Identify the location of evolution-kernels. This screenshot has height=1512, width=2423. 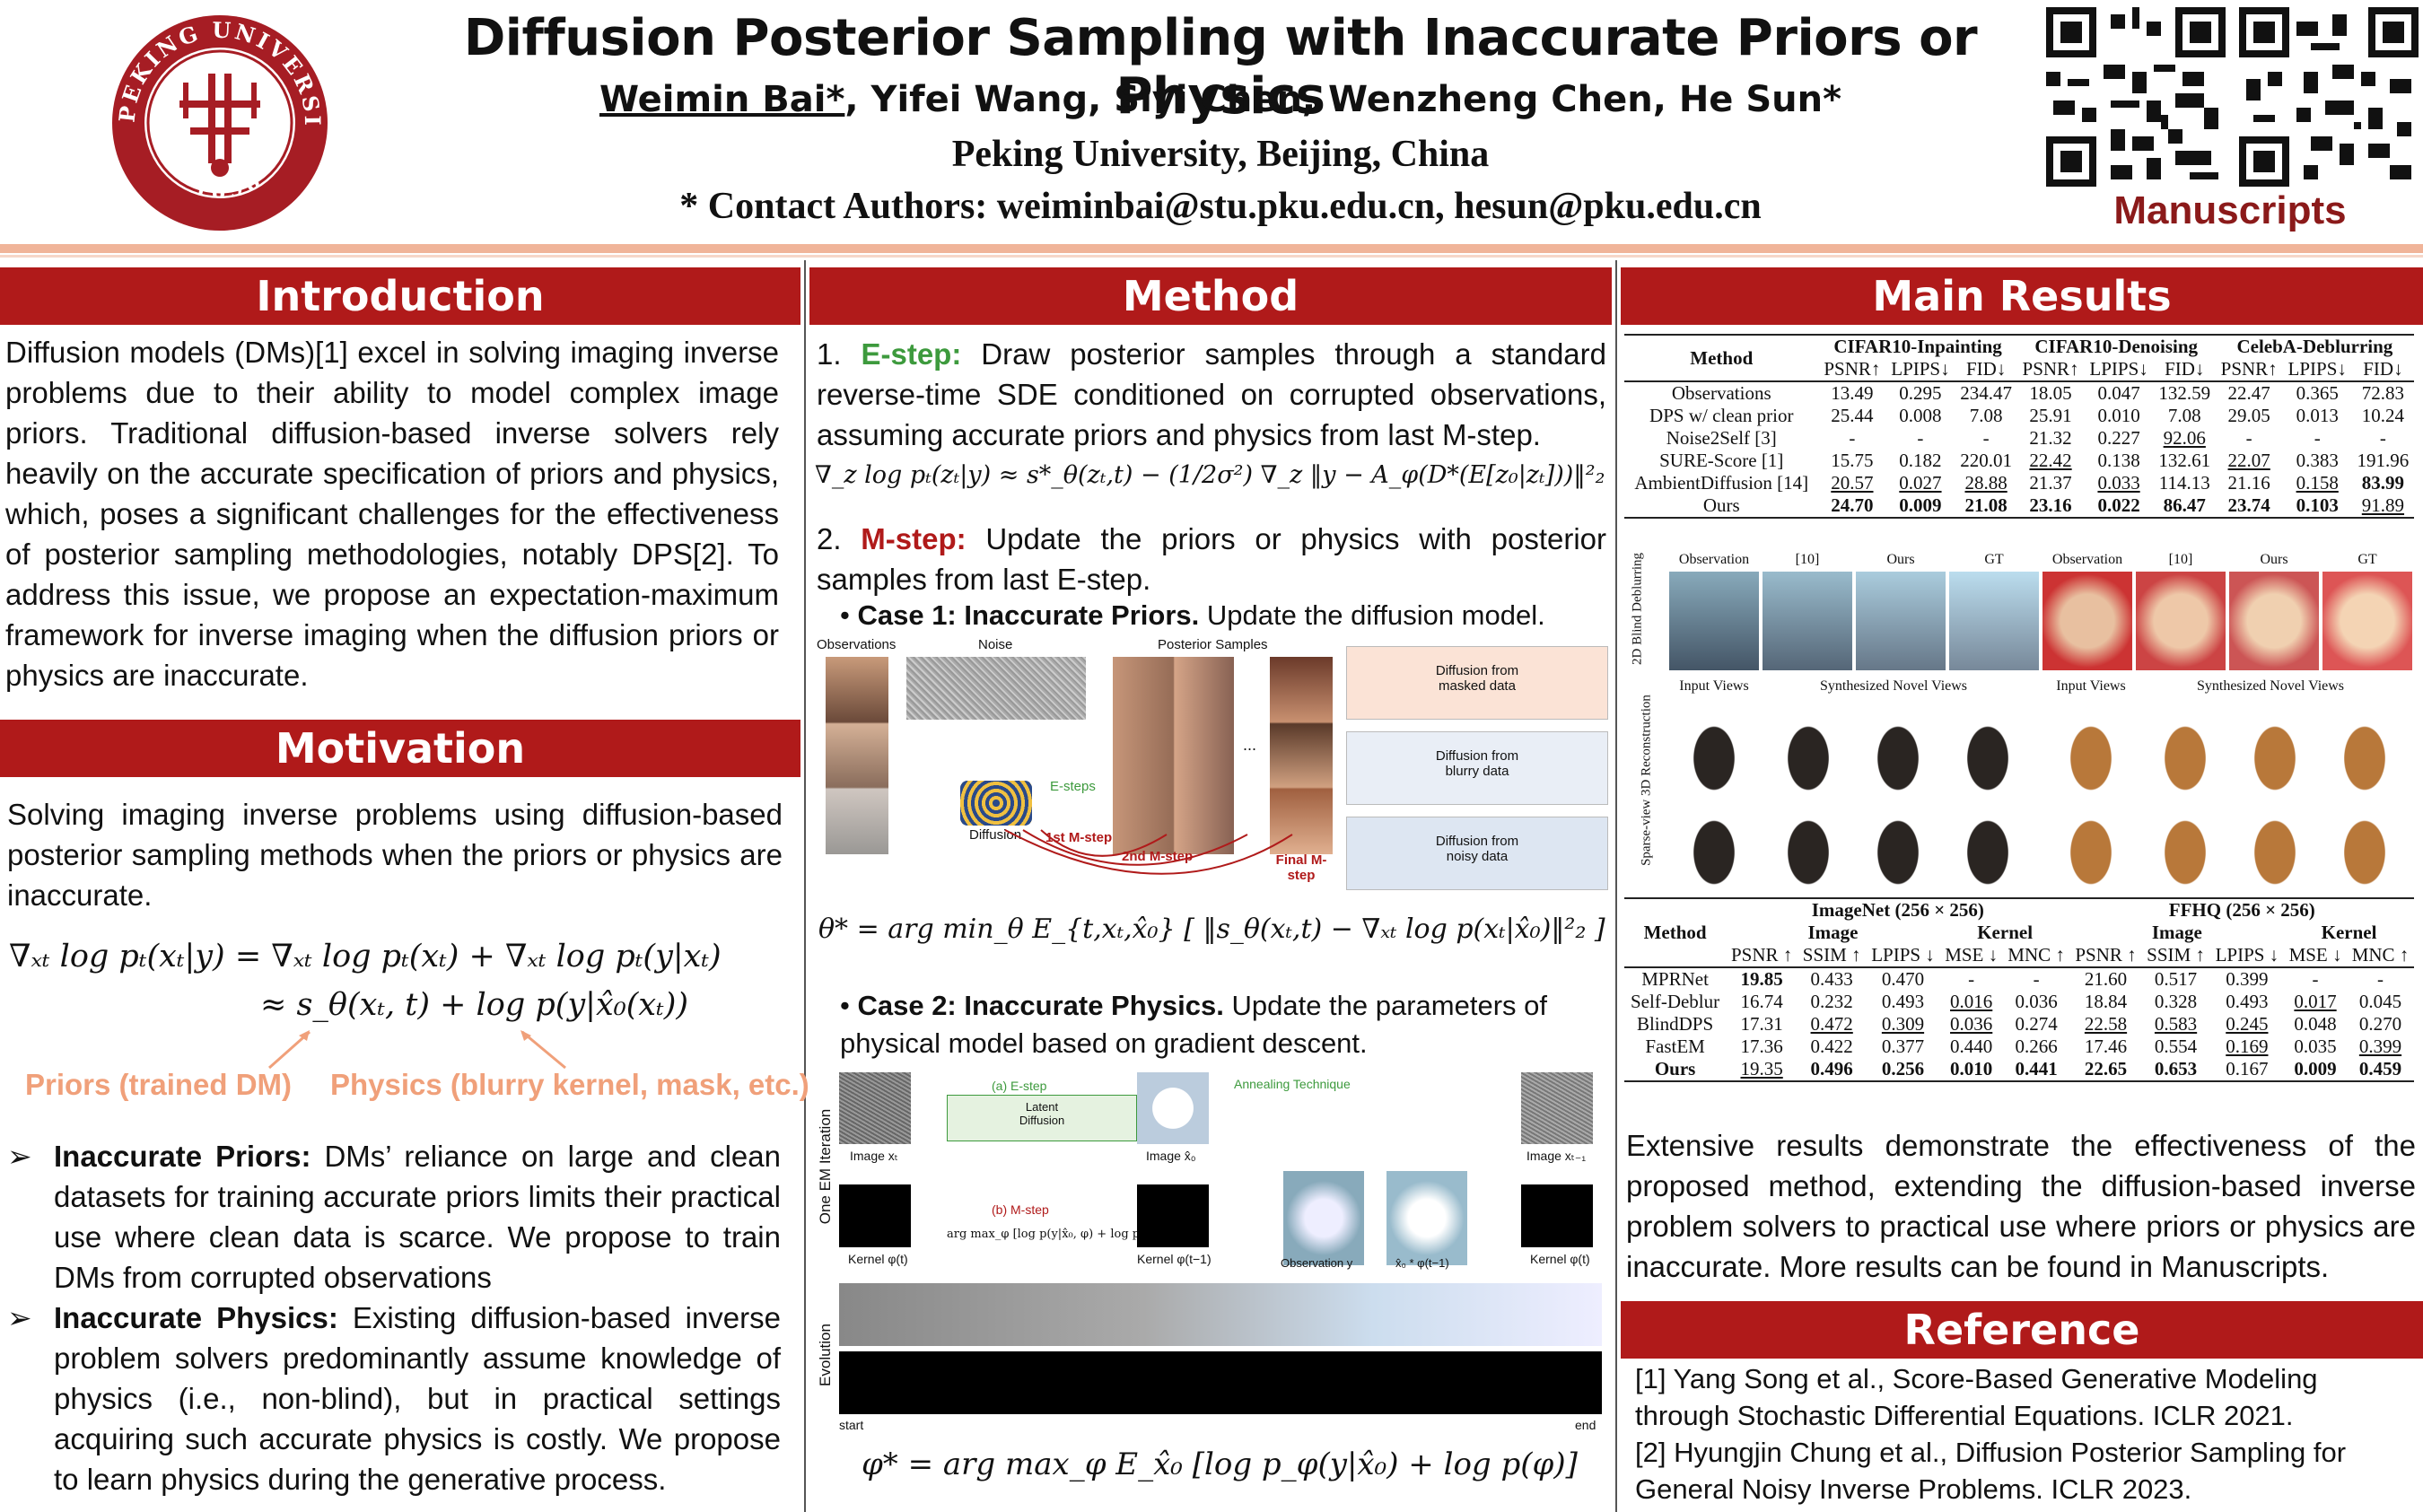
(1220, 1382).